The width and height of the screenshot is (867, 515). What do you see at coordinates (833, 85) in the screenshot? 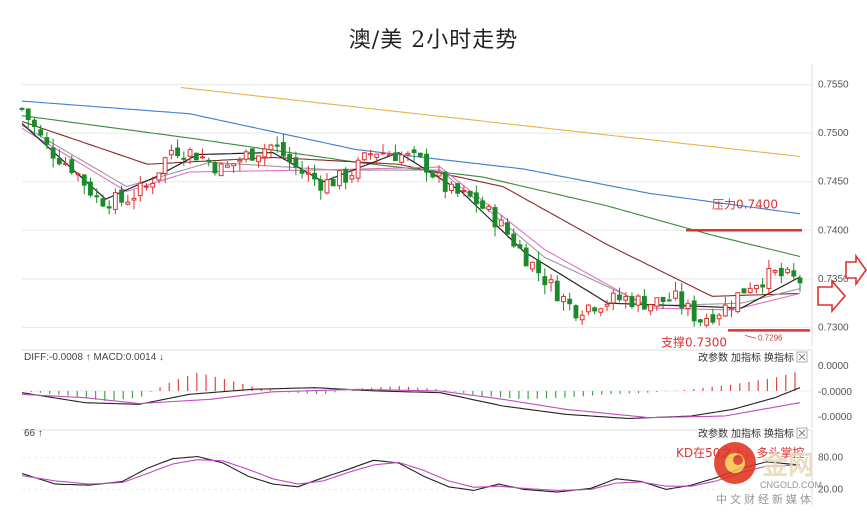
I see `y-tick-label: 0.7550` at bounding box center [833, 85].